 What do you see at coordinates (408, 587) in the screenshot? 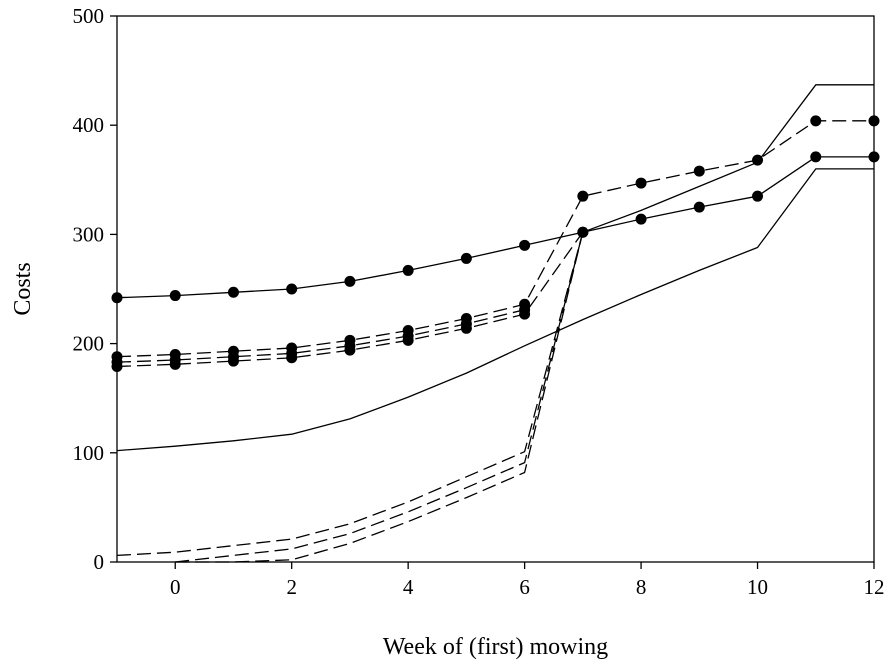
I see `x-tick-label: 4` at bounding box center [408, 587].